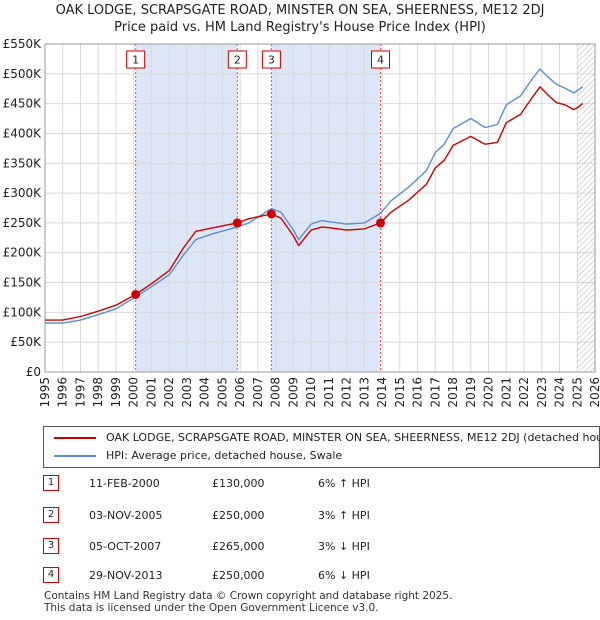  I want to click on x-tick-label: 2016, so click(418, 392).